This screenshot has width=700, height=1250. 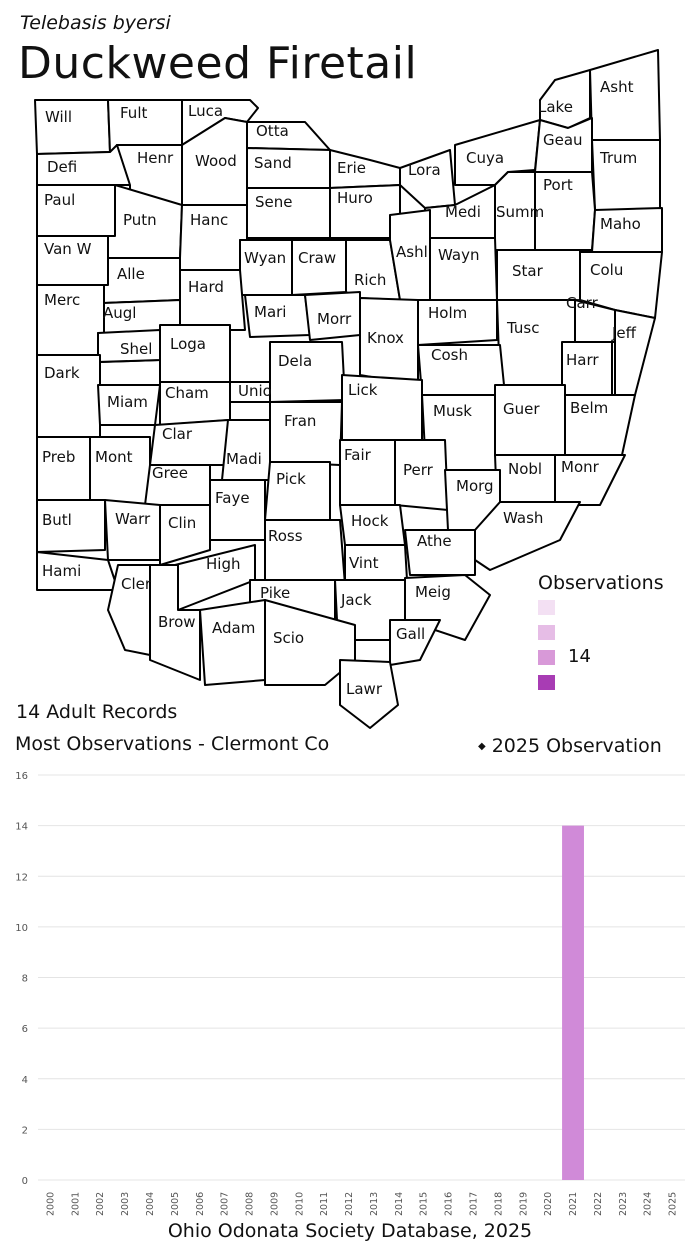 What do you see at coordinates (114, 457) in the screenshot?
I see `county-label-mont: Mont` at bounding box center [114, 457].